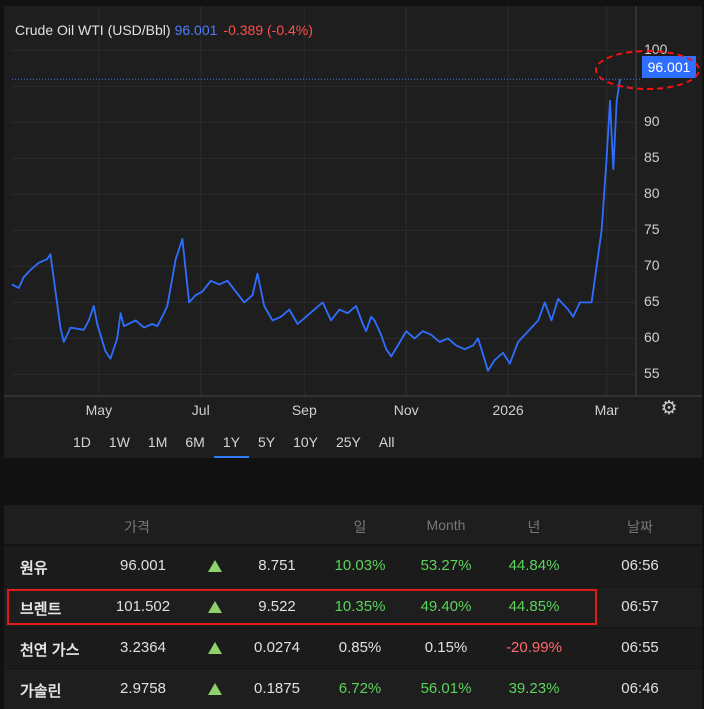 The height and width of the screenshot is (709, 704). What do you see at coordinates (652, 121) in the screenshot?
I see `y-tick-label: 90` at bounding box center [652, 121].